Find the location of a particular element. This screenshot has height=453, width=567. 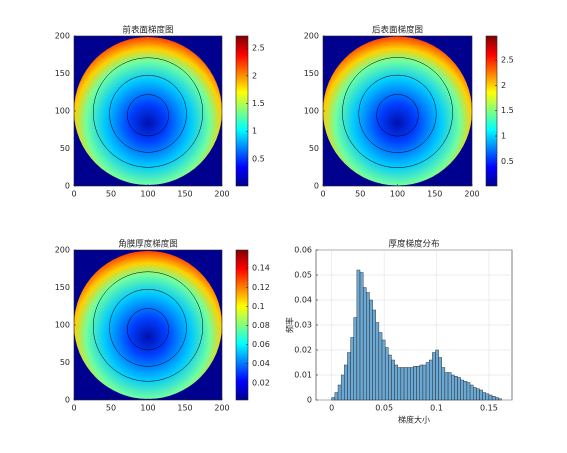

colorbar-tick-label: 0.02 is located at coordinates (261, 382).